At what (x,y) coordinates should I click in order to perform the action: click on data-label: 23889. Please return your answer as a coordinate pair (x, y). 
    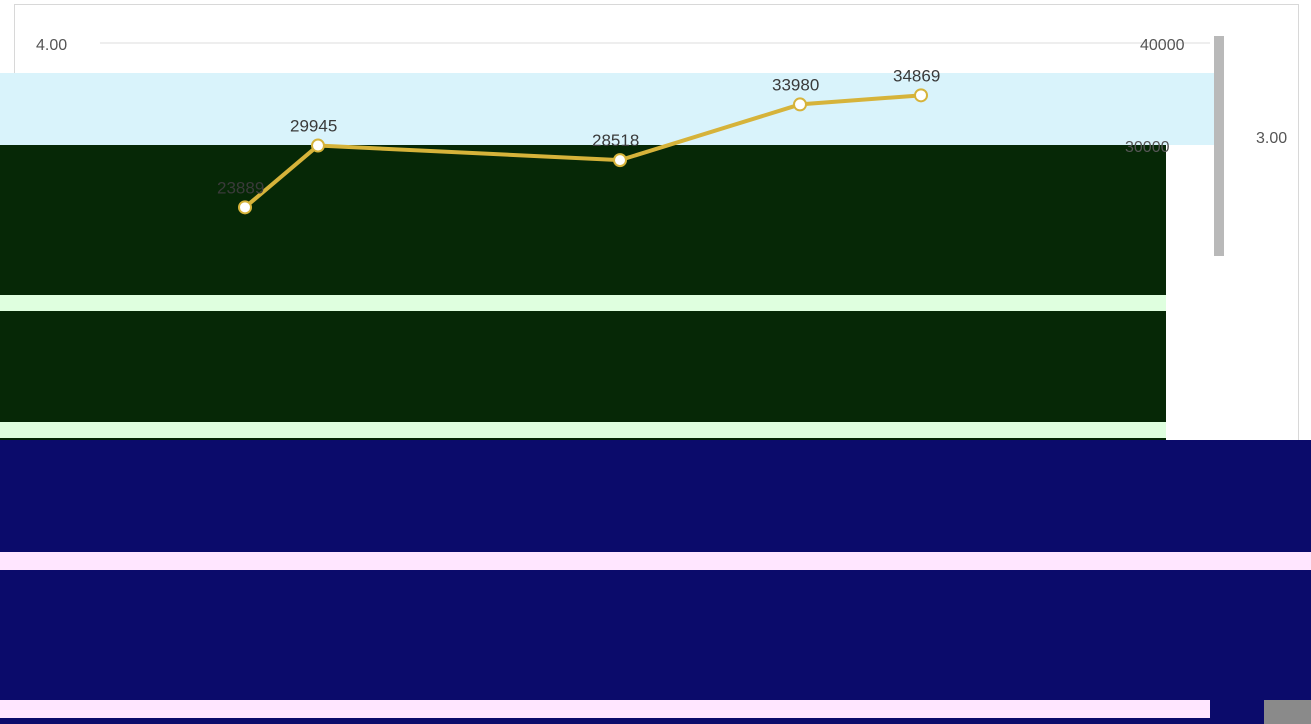
    Looking at the image, I should click on (240, 187).